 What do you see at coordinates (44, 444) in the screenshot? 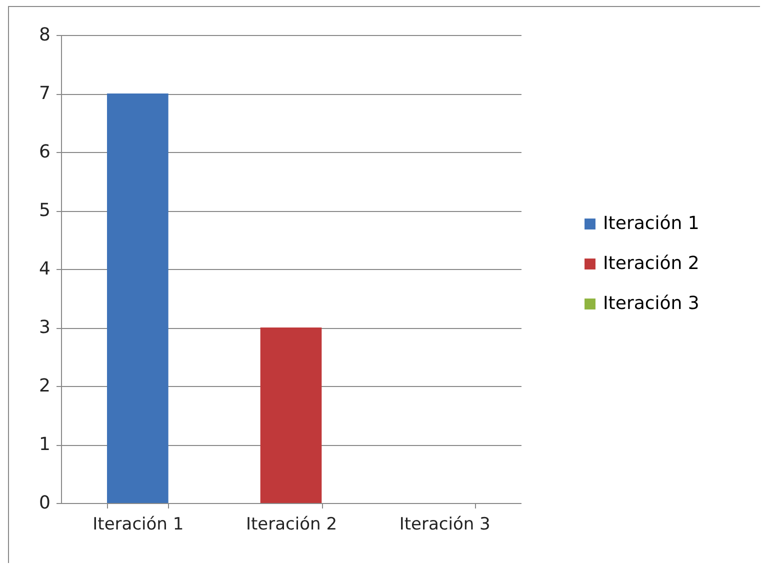
I see `y-tick-label: 1` at bounding box center [44, 444].